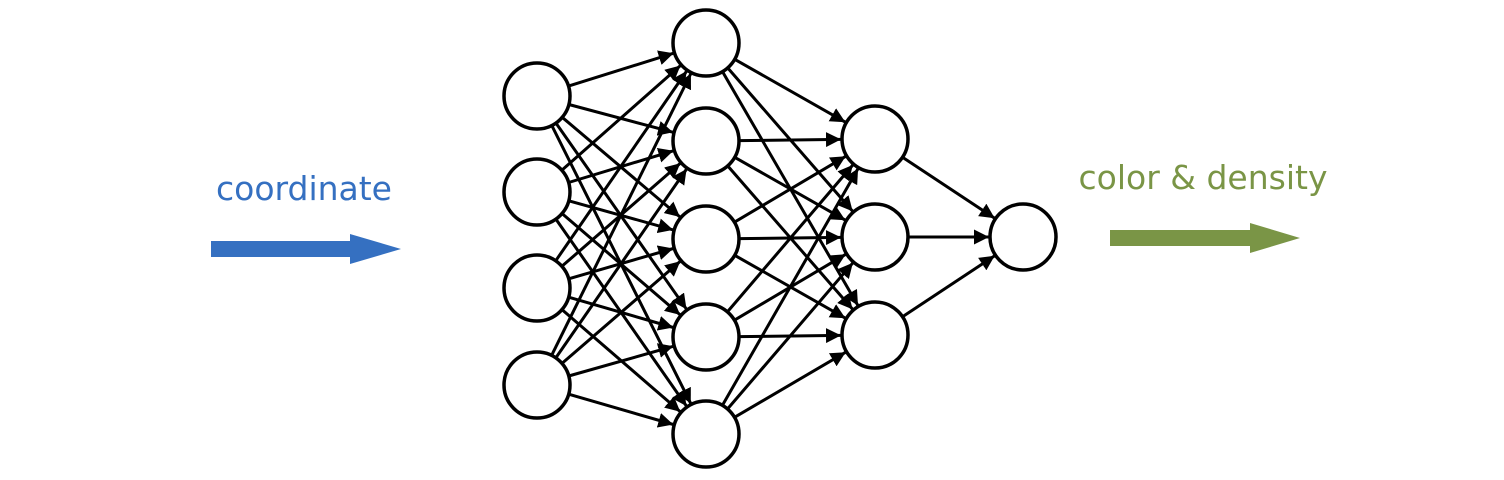  Describe the element at coordinates (306, 249) in the screenshot. I see `input-arrow` at that location.